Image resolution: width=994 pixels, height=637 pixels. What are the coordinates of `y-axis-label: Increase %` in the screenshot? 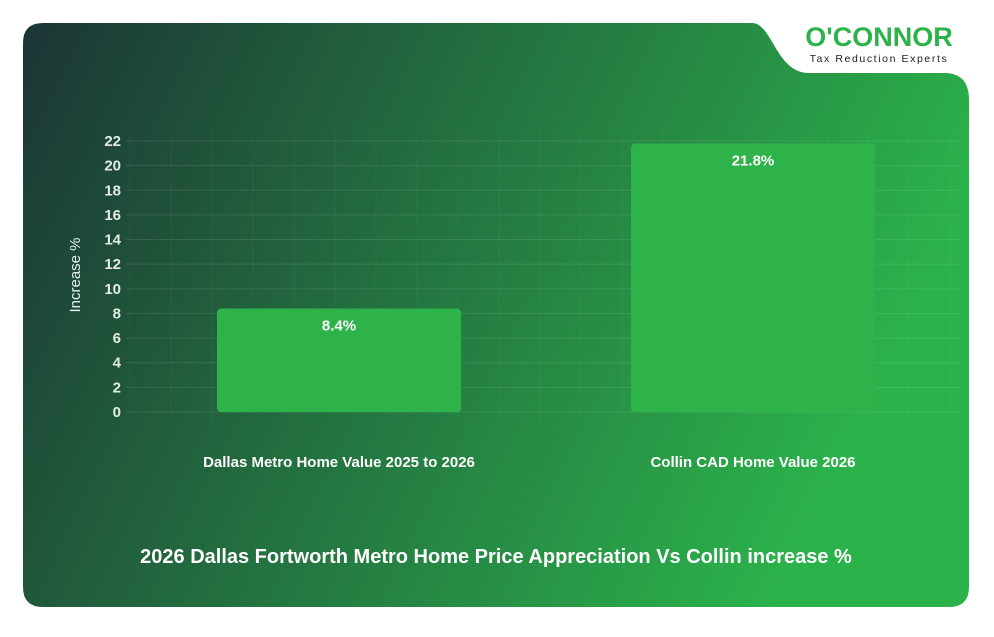 It's located at (75, 274).